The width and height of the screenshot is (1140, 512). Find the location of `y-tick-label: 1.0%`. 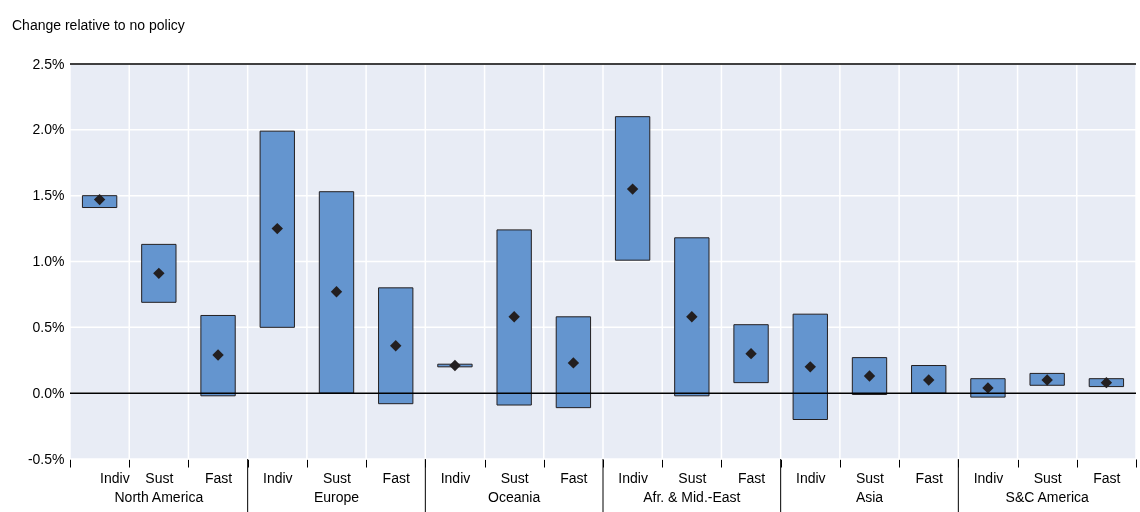

y-tick-label: 1.0% is located at coordinates (48, 261).